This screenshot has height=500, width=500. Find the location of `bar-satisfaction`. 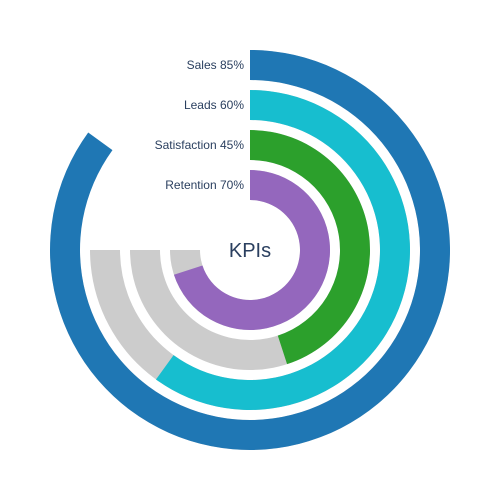

bar-satisfaction is located at coordinates (310, 247).